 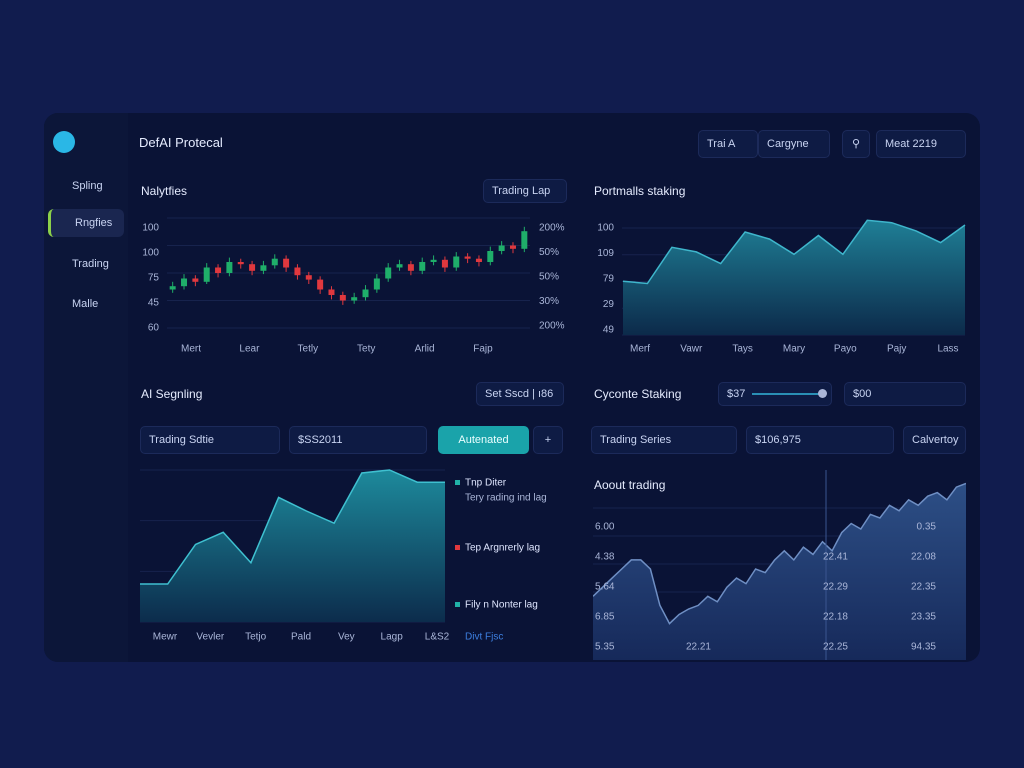 What do you see at coordinates (786, 394) in the screenshot?
I see `slider-track` at bounding box center [786, 394].